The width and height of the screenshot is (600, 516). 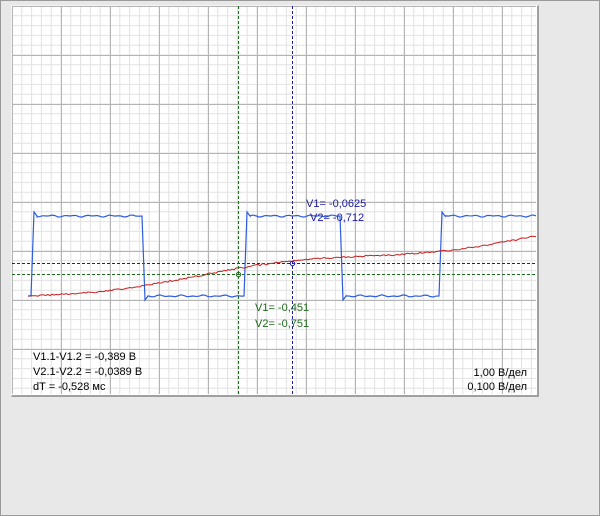 I want to click on ch2-ramp-trace, so click(x=282, y=266).